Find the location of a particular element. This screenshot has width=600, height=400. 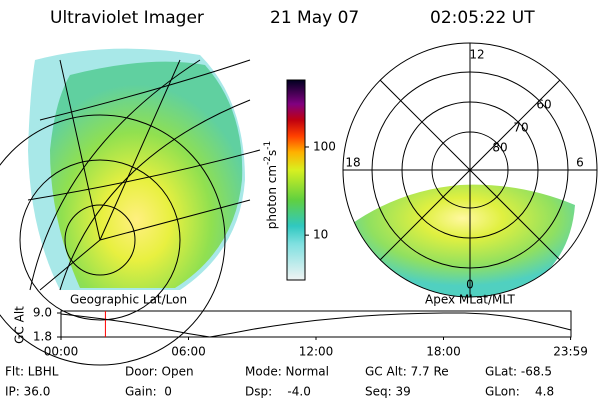

mlat-label: 60 is located at coordinates (543, 105).